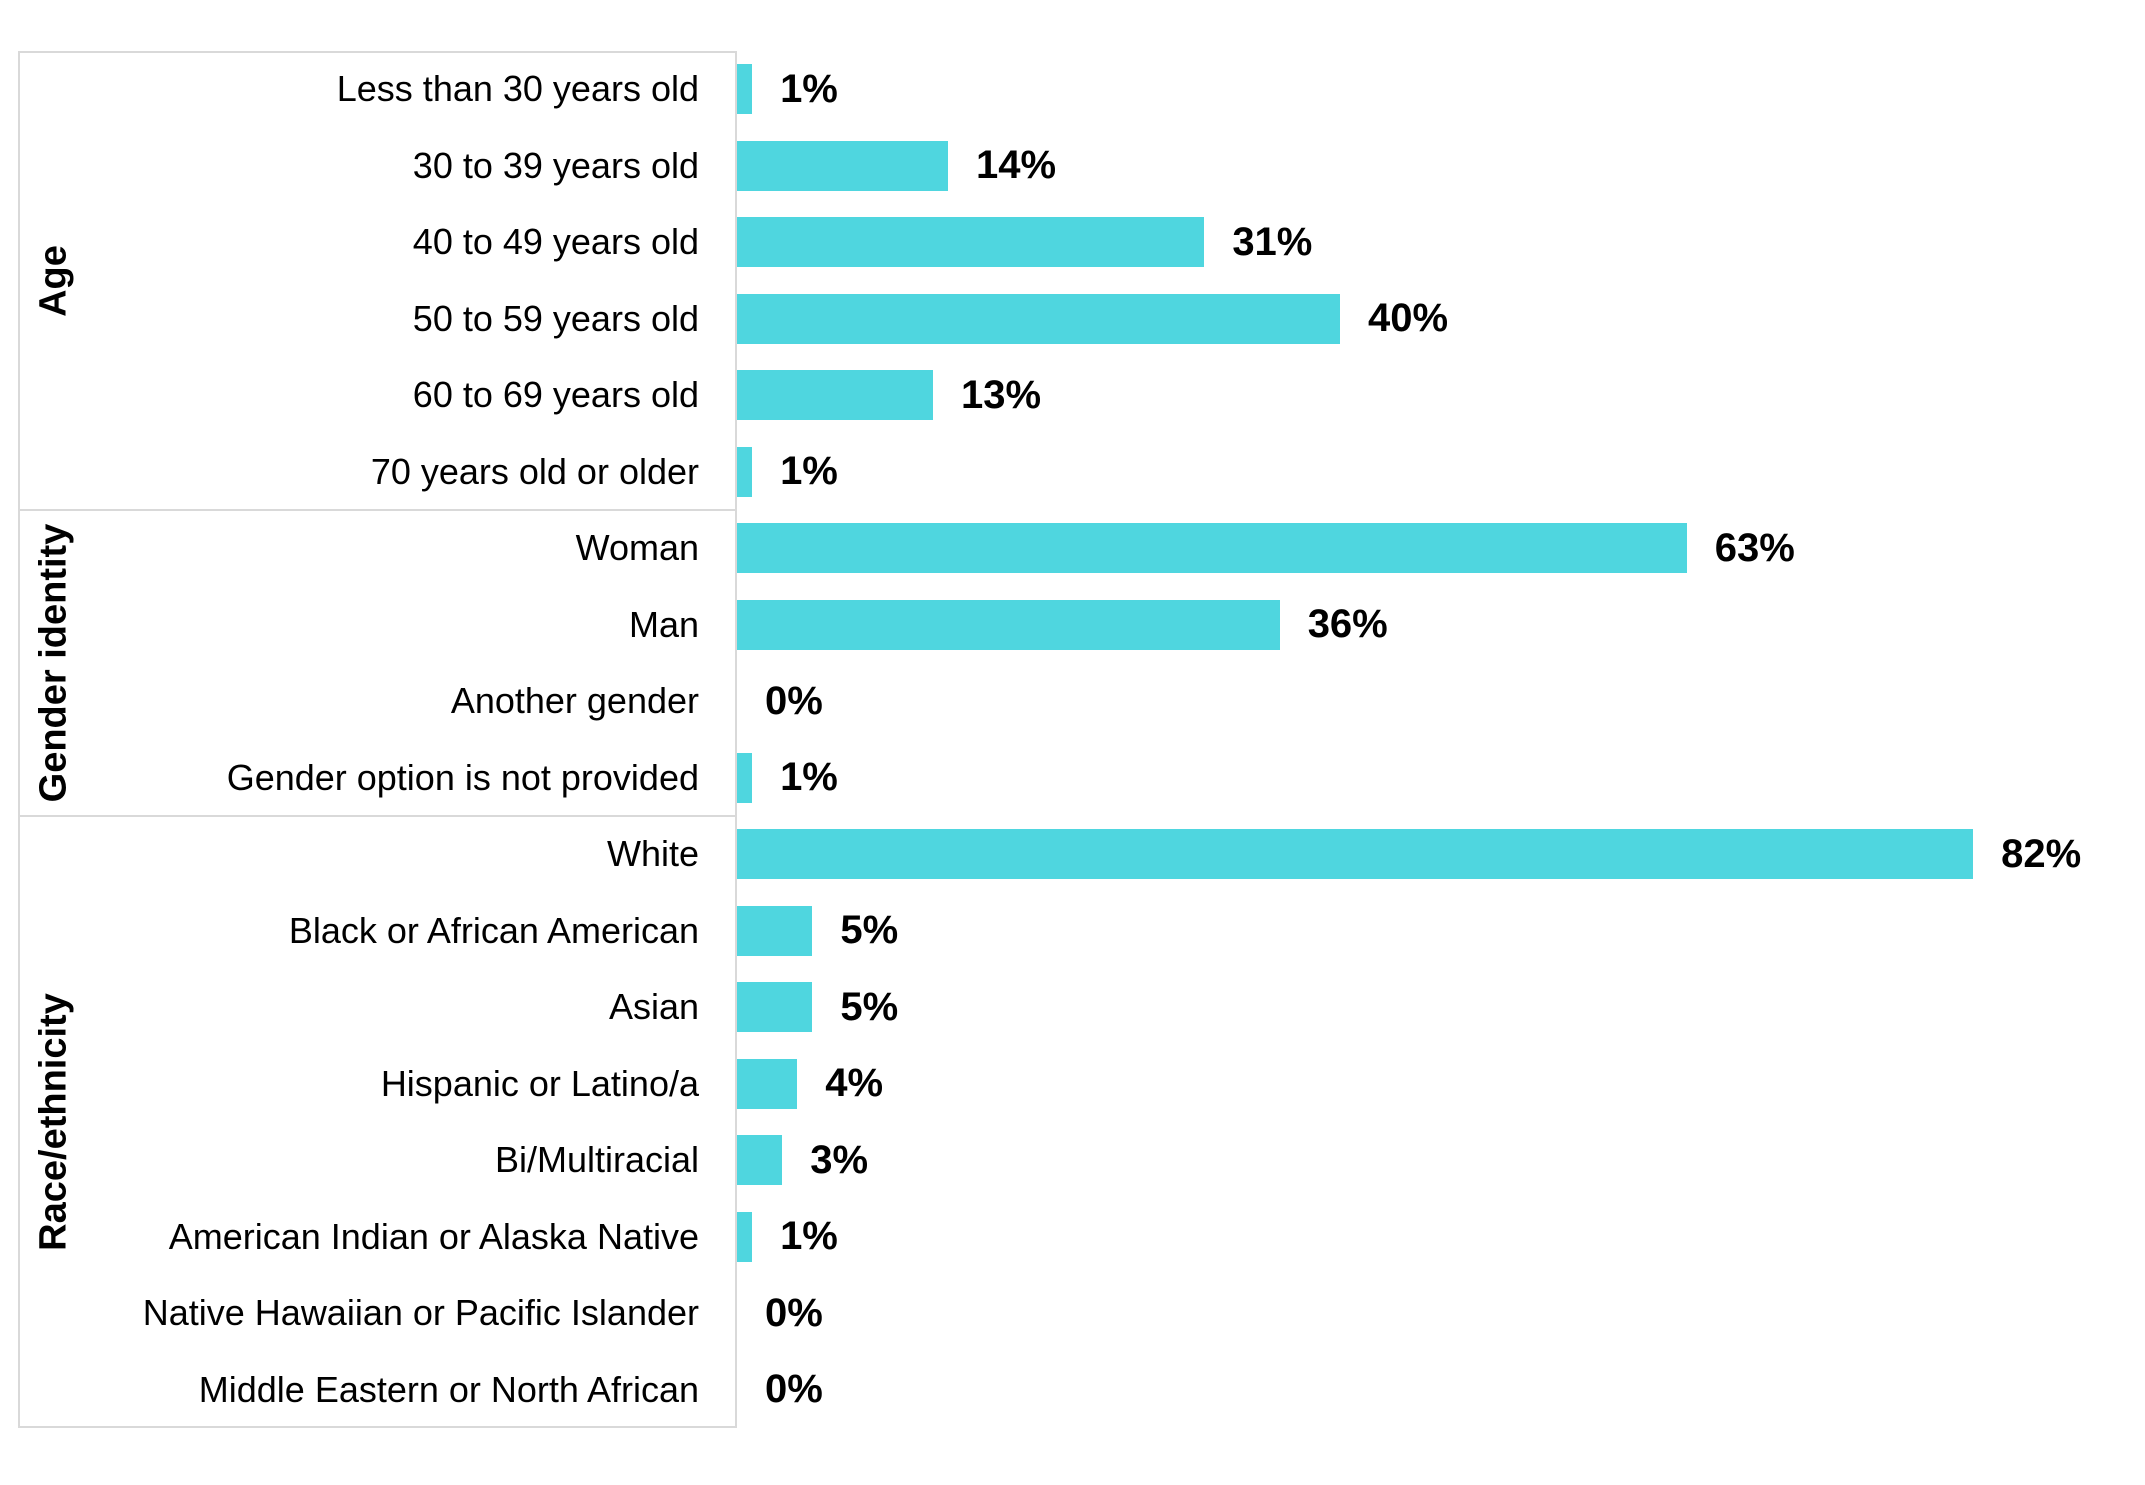  Describe the element at coordinates (596, 1160) in the screenshot. I see `category-label: Bi/Multiracial` at that location.